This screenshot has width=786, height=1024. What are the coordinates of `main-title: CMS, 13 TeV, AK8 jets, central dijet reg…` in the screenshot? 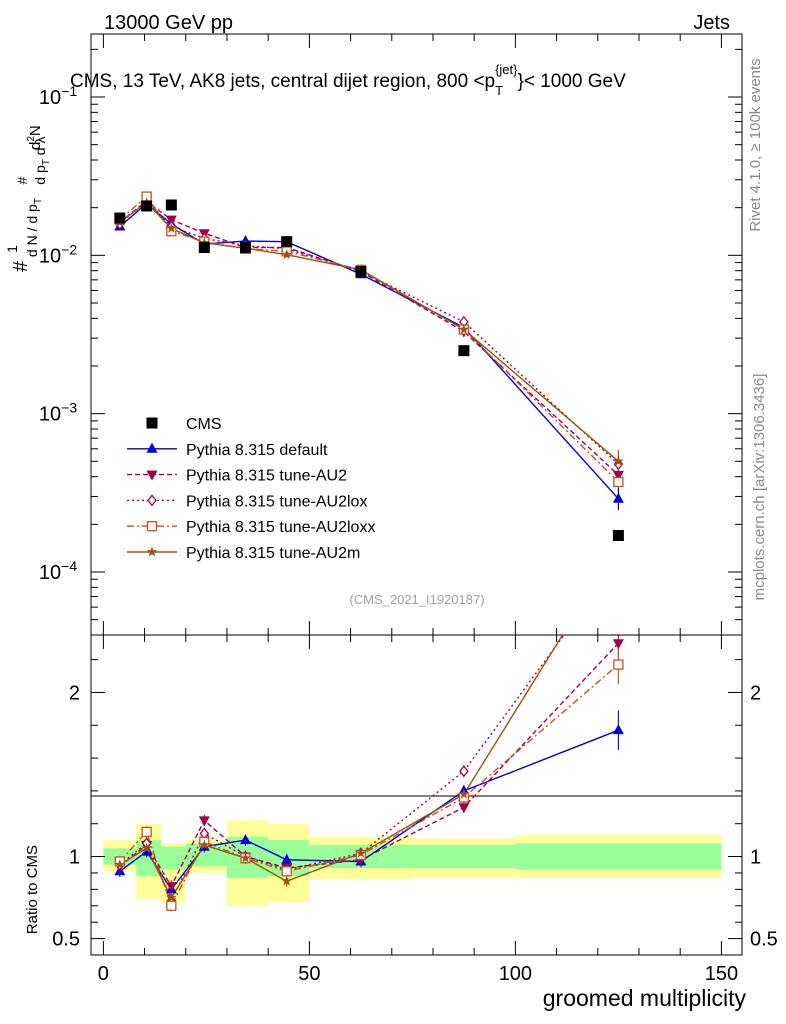 It's located at (348, 80).